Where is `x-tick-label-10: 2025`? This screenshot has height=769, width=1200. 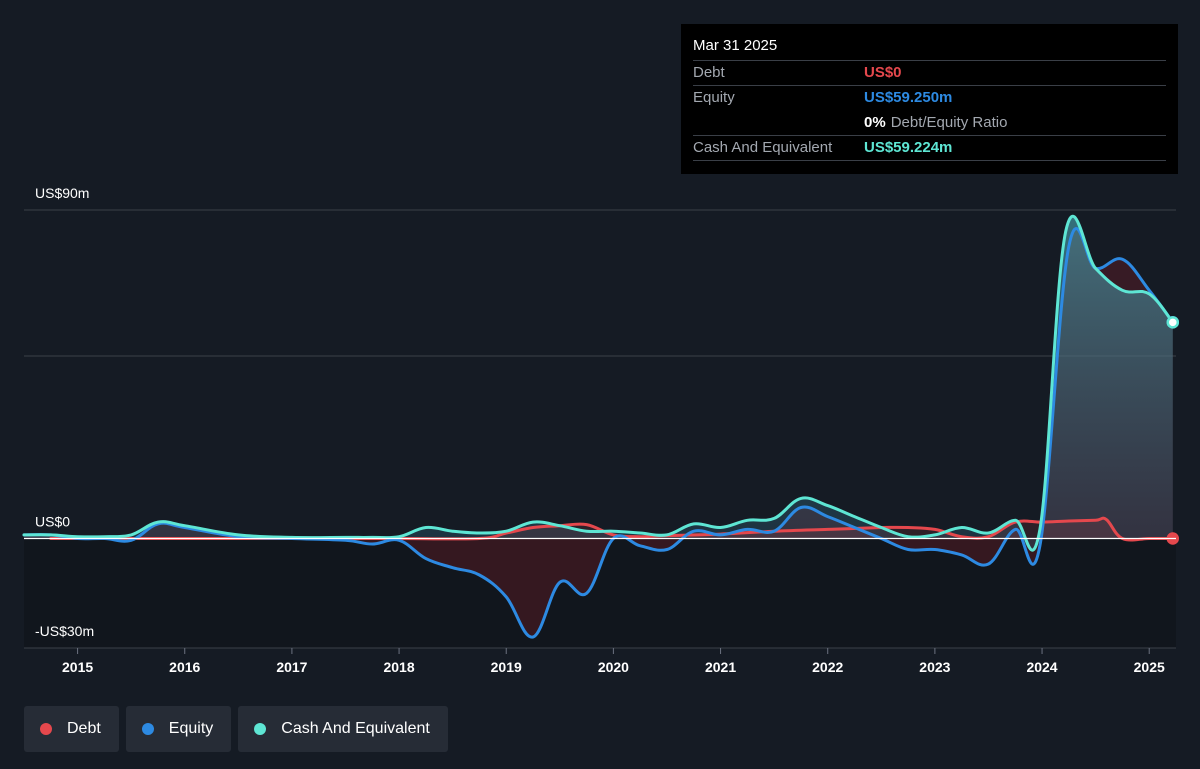
x-tick-label-10: 2025 is located at coordinates (1149, 667).